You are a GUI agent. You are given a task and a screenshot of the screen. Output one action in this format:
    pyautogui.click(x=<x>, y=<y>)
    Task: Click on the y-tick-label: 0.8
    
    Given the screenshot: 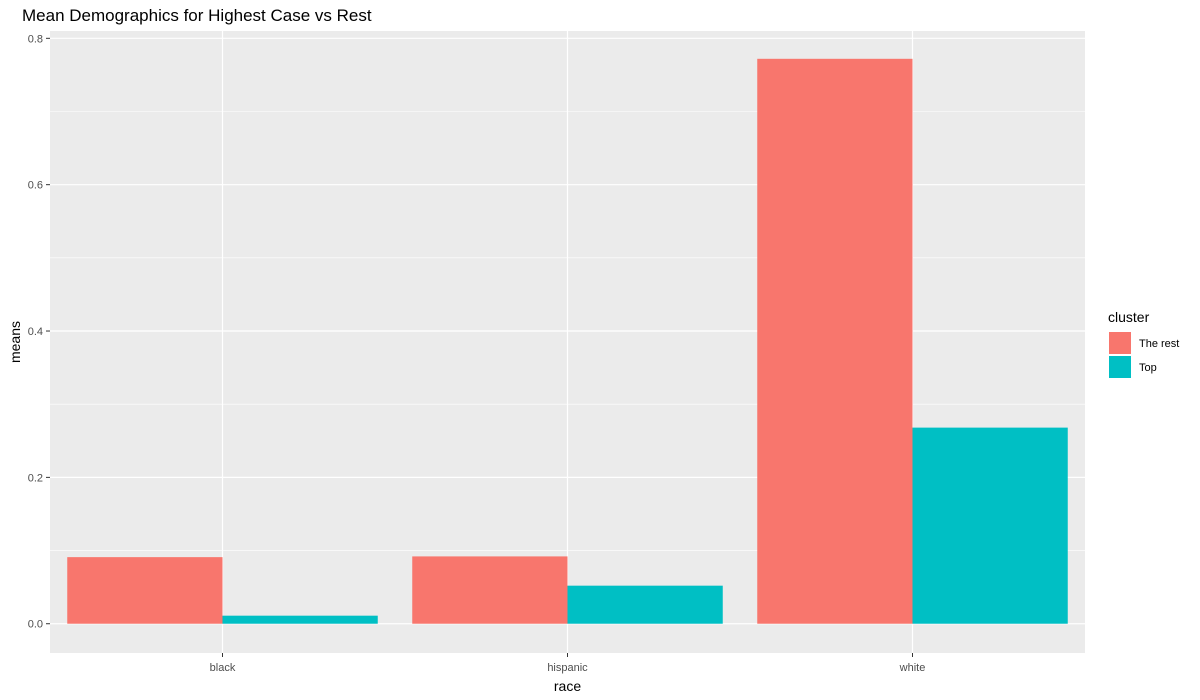 What is the action you would take?
    pyautogui.click(x=35, y=39)
    